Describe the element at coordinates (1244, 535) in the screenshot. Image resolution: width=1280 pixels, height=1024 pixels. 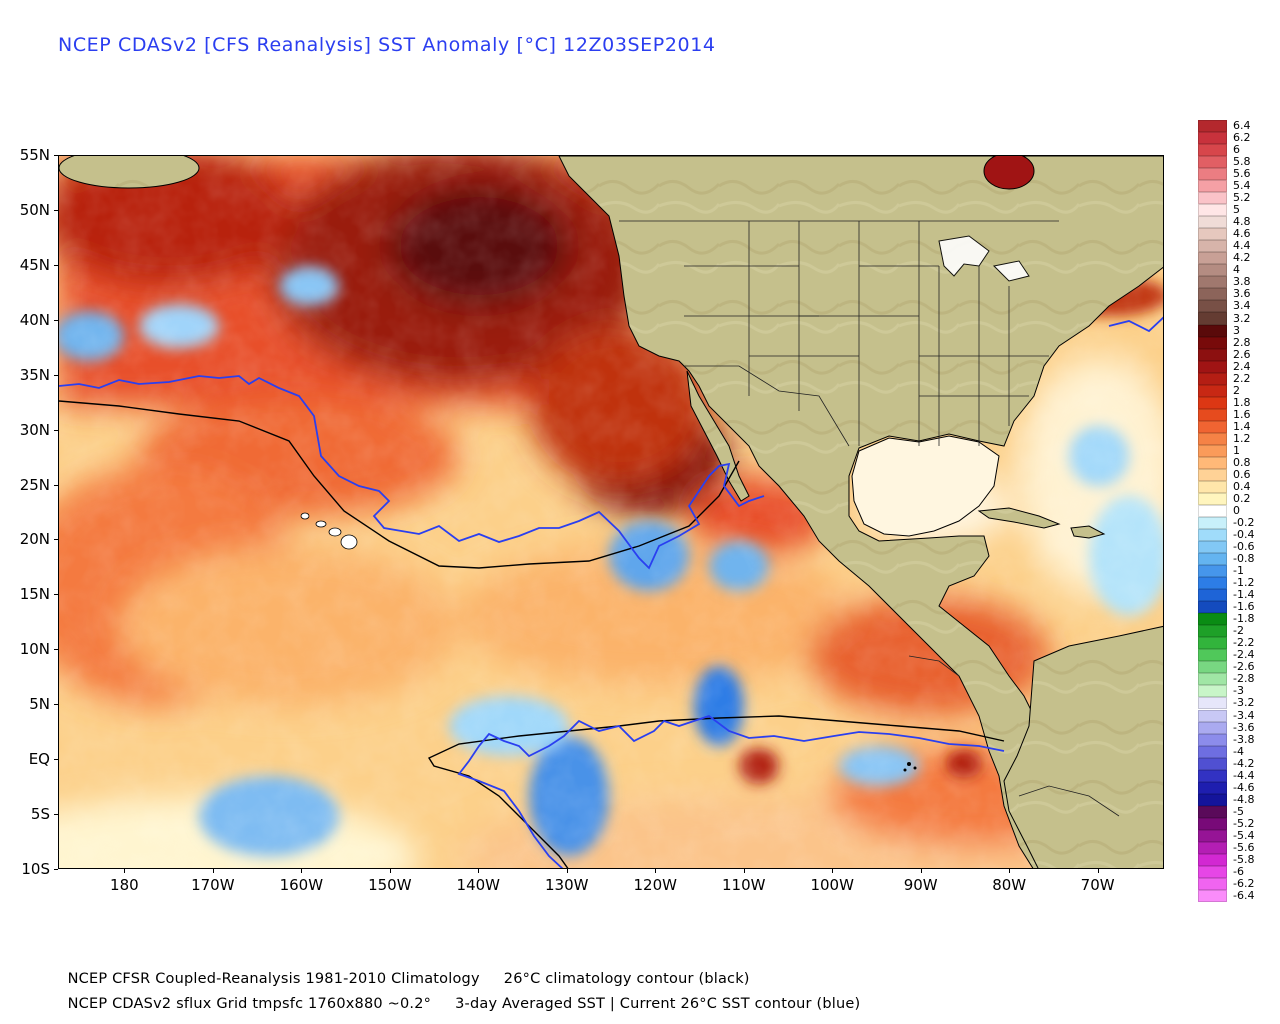
I see `colorbar-level-label: -0.4` at that location.